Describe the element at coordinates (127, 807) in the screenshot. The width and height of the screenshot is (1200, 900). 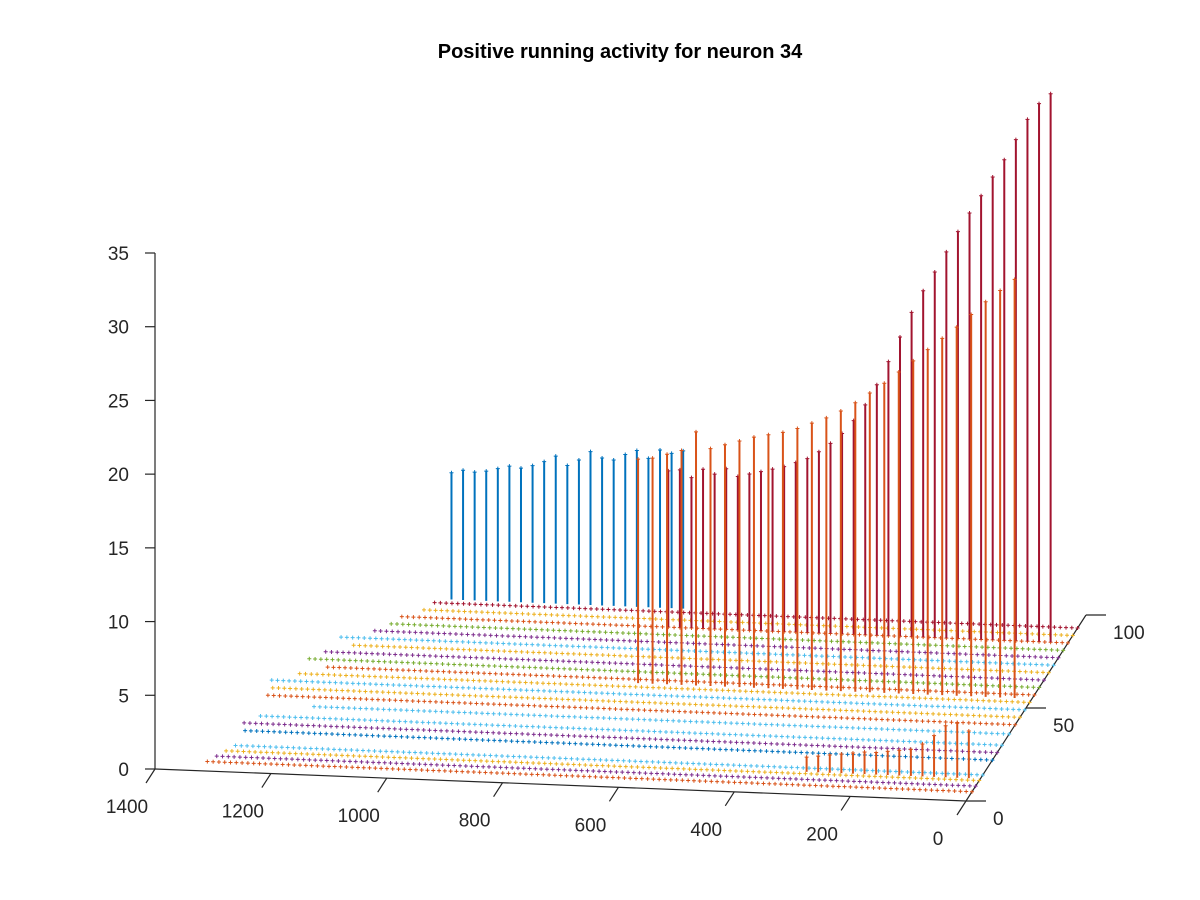
I see `x-tick-label: 1400` at that location.